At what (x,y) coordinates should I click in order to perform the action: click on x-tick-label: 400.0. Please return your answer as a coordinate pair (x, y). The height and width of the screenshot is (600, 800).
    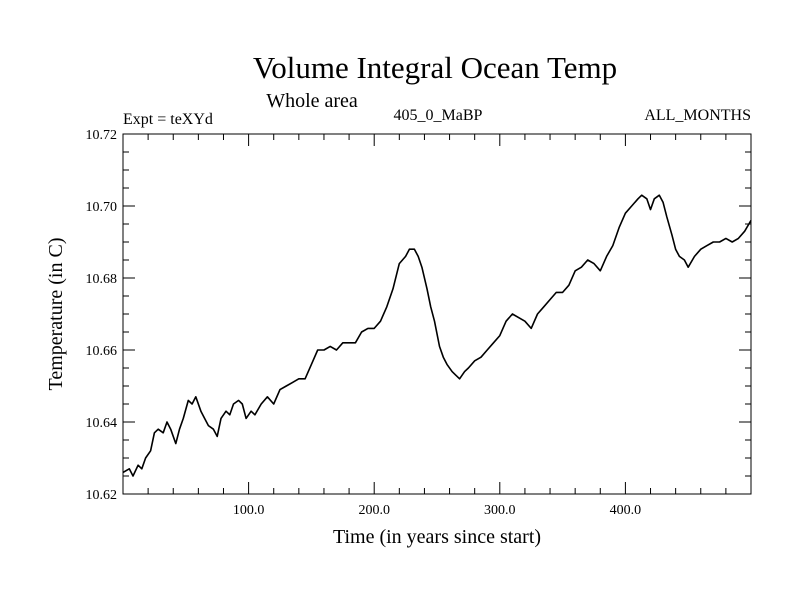
    Looking at the image, I should click on (626, 510).